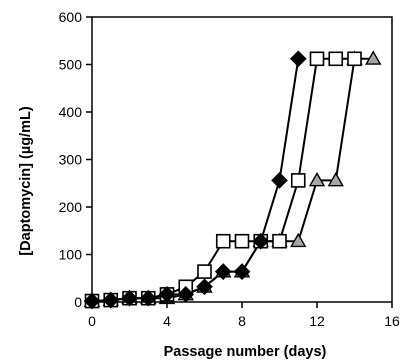 The width and height of the screenshot is (402, 360). Describe the element at coordinates (71, 160) in the screenshot. I see `y-tick-label: 300` at that location.